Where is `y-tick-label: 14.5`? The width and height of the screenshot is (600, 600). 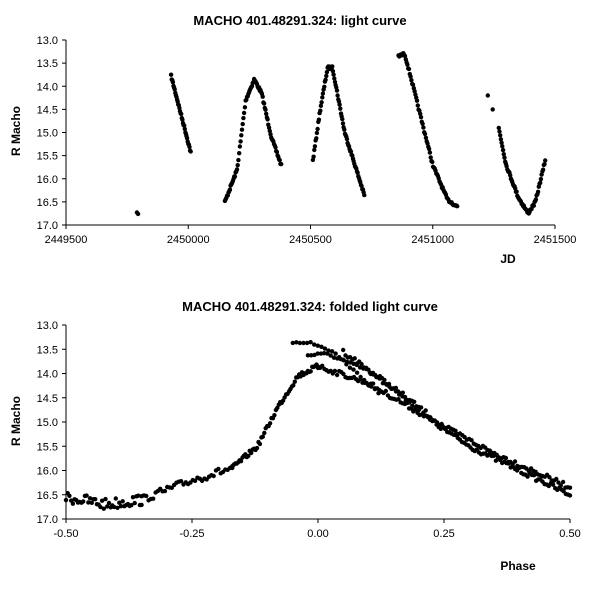
y-tick-label: 14.5 is located at coordinates (47, 110).